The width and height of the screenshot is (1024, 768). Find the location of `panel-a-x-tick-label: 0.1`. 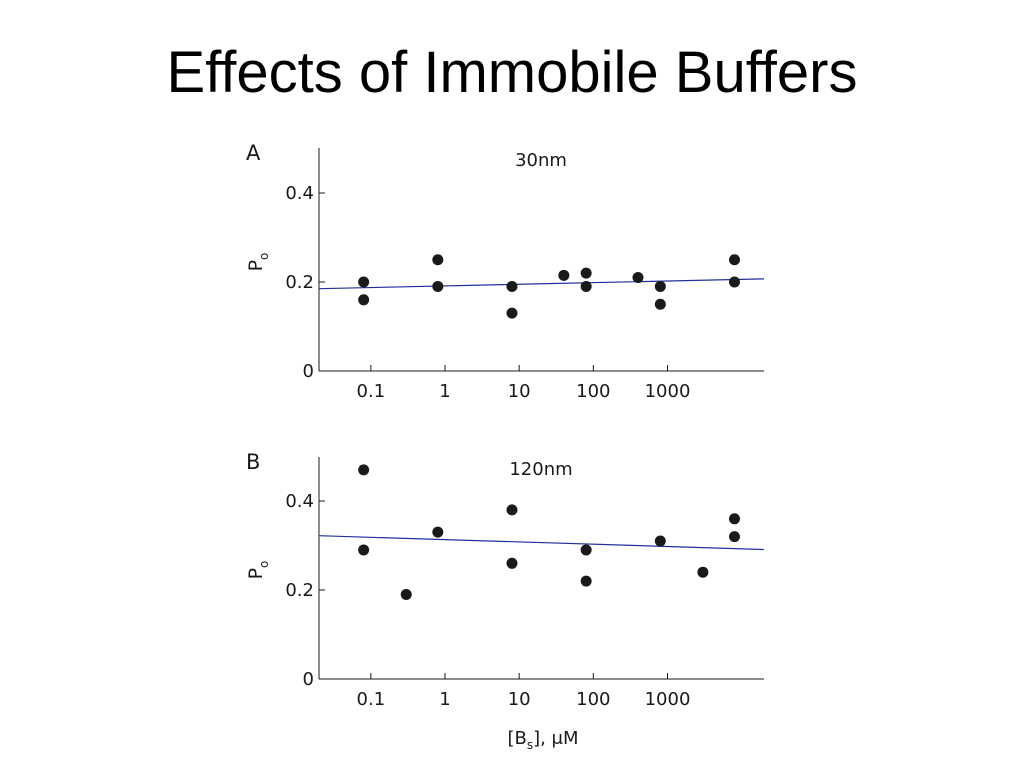

panel-a-x-tick-label: 0.1 is located at coordinates (371, 391).